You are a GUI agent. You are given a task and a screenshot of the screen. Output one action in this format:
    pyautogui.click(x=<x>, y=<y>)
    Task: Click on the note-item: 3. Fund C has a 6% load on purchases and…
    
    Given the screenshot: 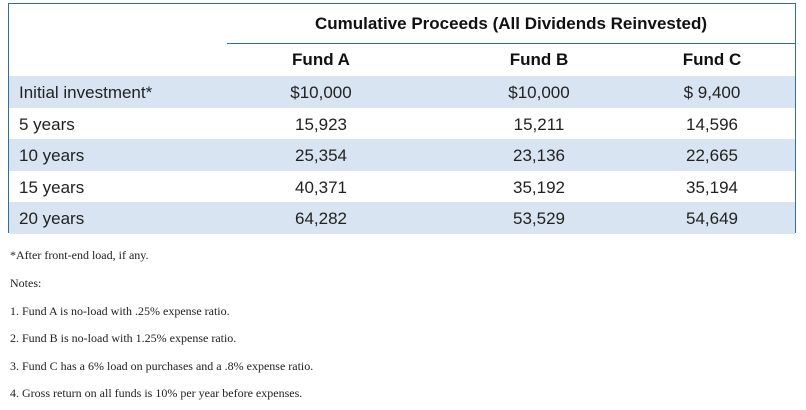 What is the action you would take?
    pyautogui.click(x=162, y=366)
    